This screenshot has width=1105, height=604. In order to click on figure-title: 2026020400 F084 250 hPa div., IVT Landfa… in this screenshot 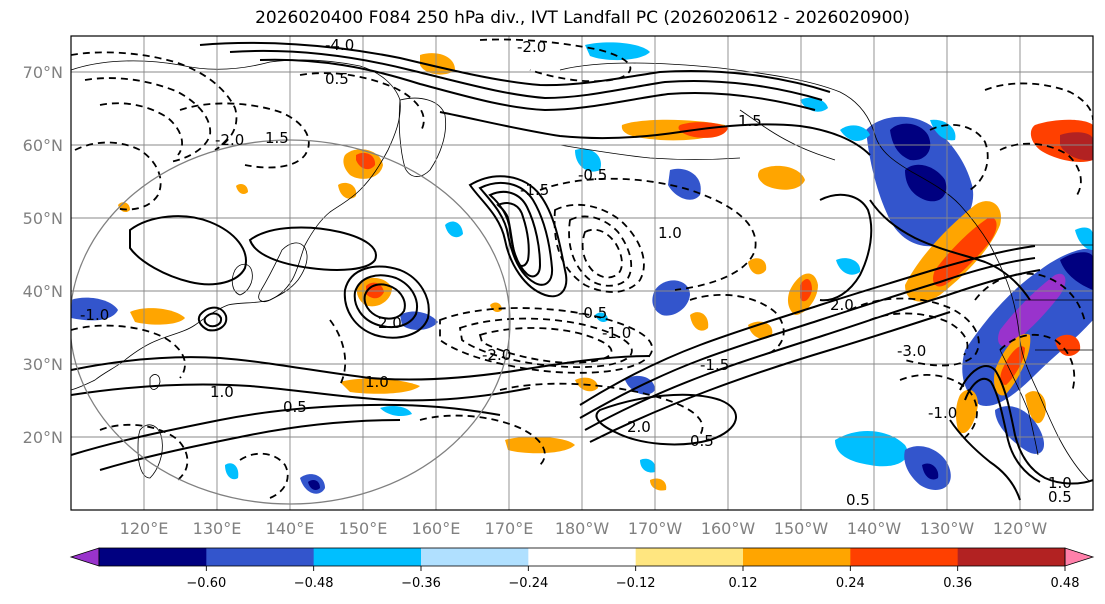, I will do `click(582, 18)`.